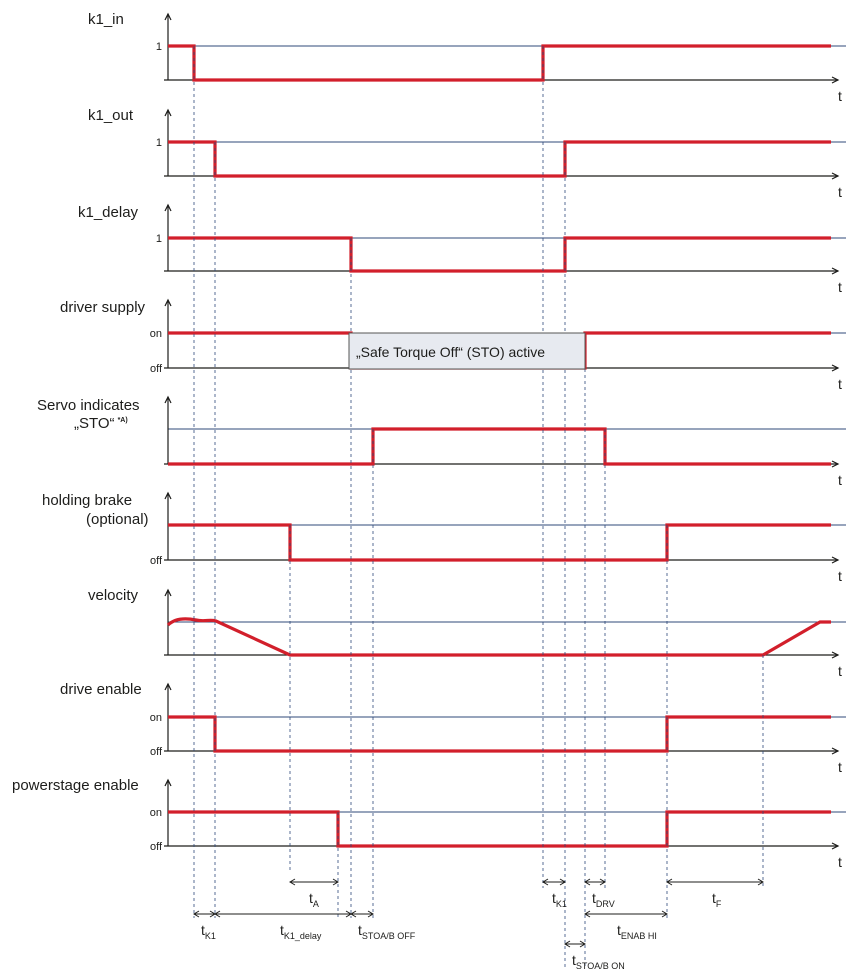  What do you see at coordinates (113, 595) in the screenshot?
I see `signal-label: velocity` at bounding box center [113, 595].